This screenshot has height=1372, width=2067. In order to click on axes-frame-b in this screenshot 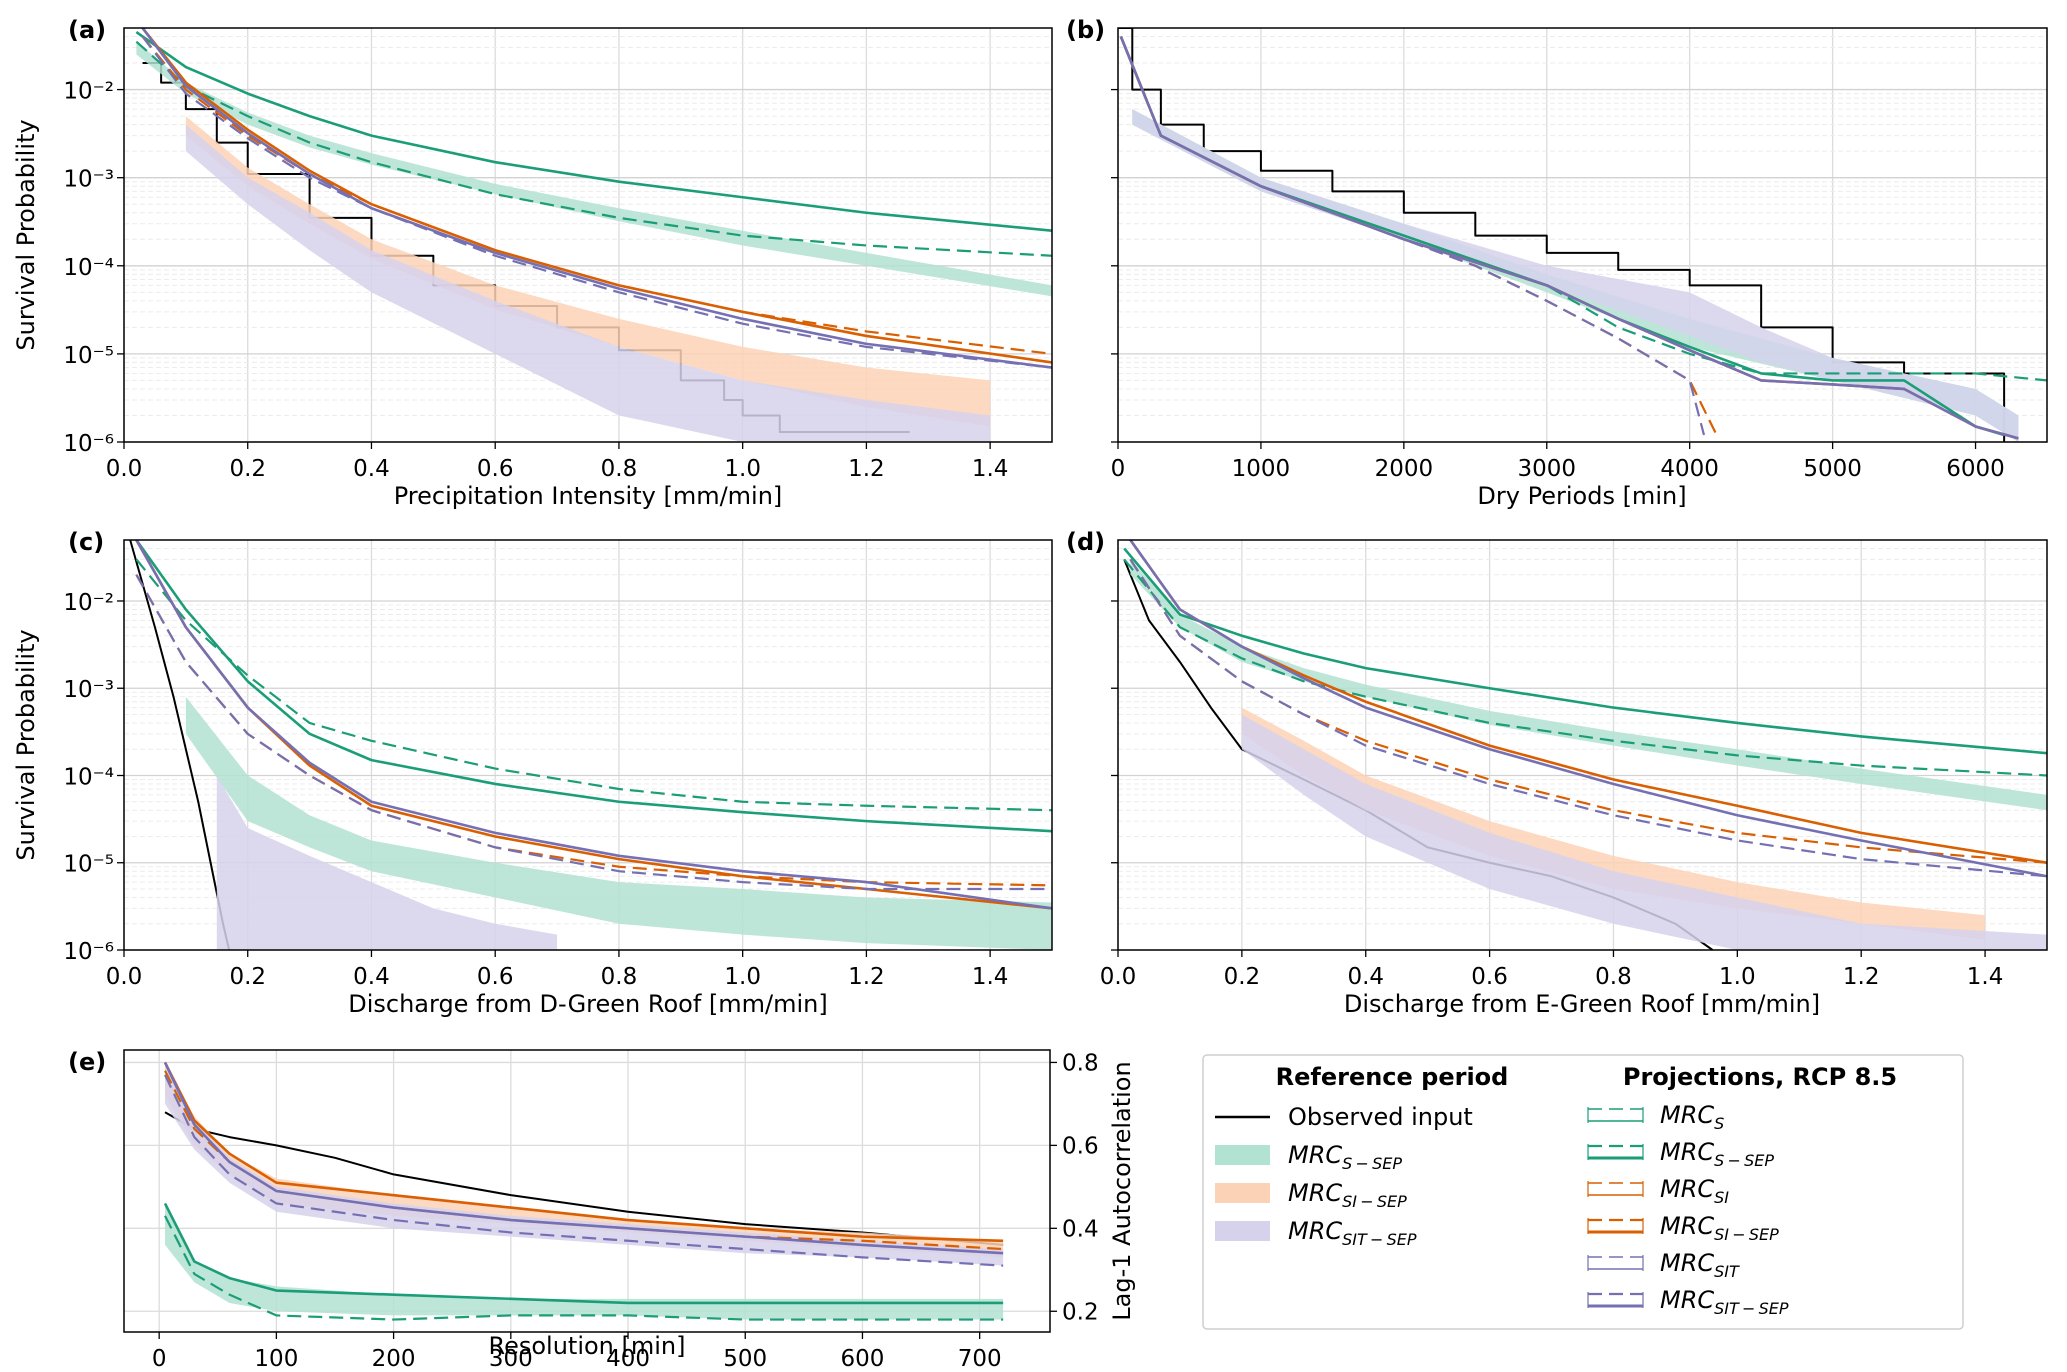, I will do `click(1582, 235)`.